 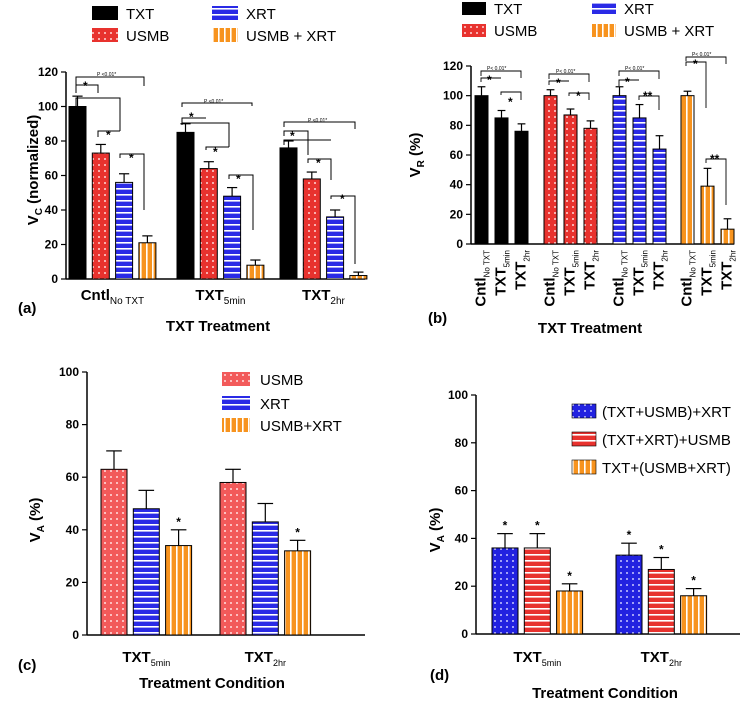 I want to click on xlabel-c: Treatment Condition, so click(x=212, y=683).